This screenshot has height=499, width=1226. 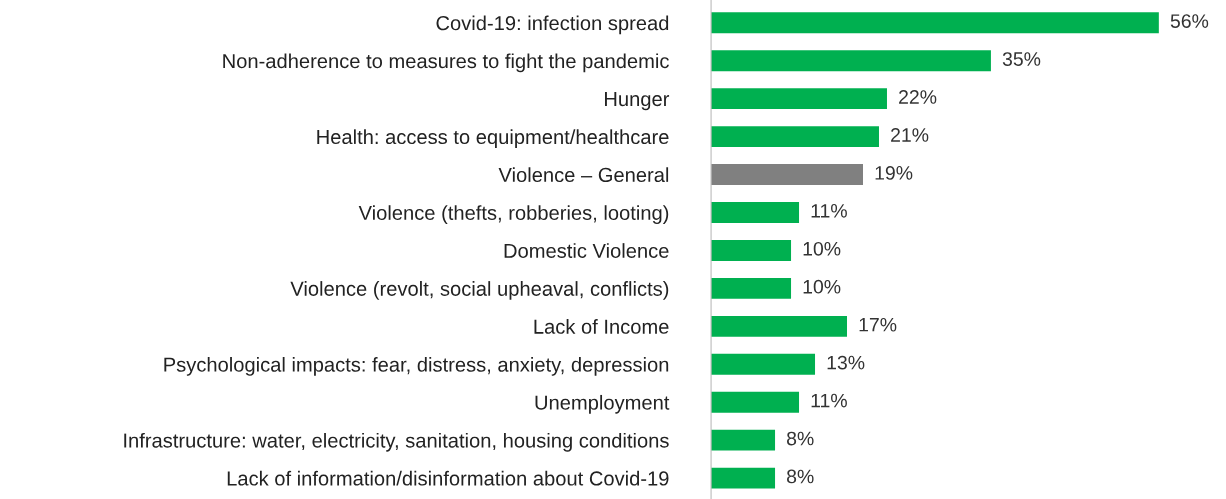 What do you see at coordinates (602, 404) in the screenshot?
I see `y-tick-label: Unemployment` at bounding box center [602, 404].